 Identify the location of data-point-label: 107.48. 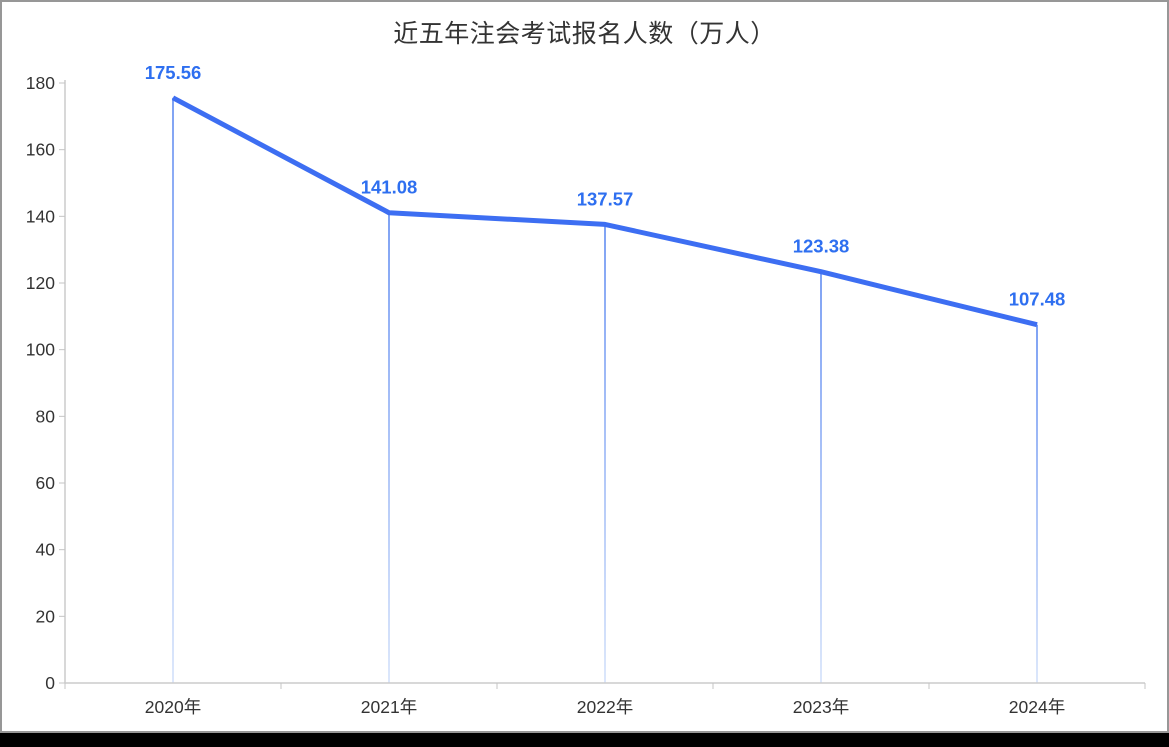
(1037, 299).